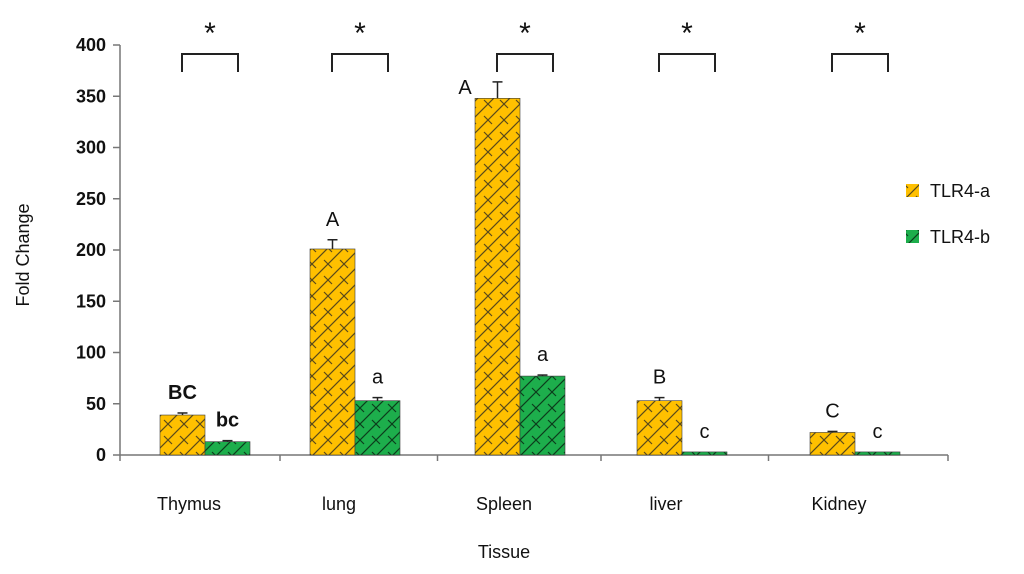 The image size is (1024, 574). Describe the element at coordinates (504, 504) in the screenshot. I see `x-tick-label: Spleen` at that location.